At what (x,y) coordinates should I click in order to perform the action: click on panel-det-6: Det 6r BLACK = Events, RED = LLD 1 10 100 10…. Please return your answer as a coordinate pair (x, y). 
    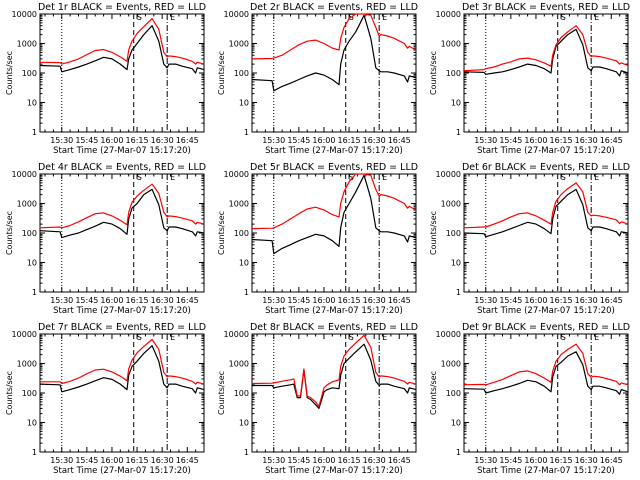
    Looking at the image, I should click on (529, 239).